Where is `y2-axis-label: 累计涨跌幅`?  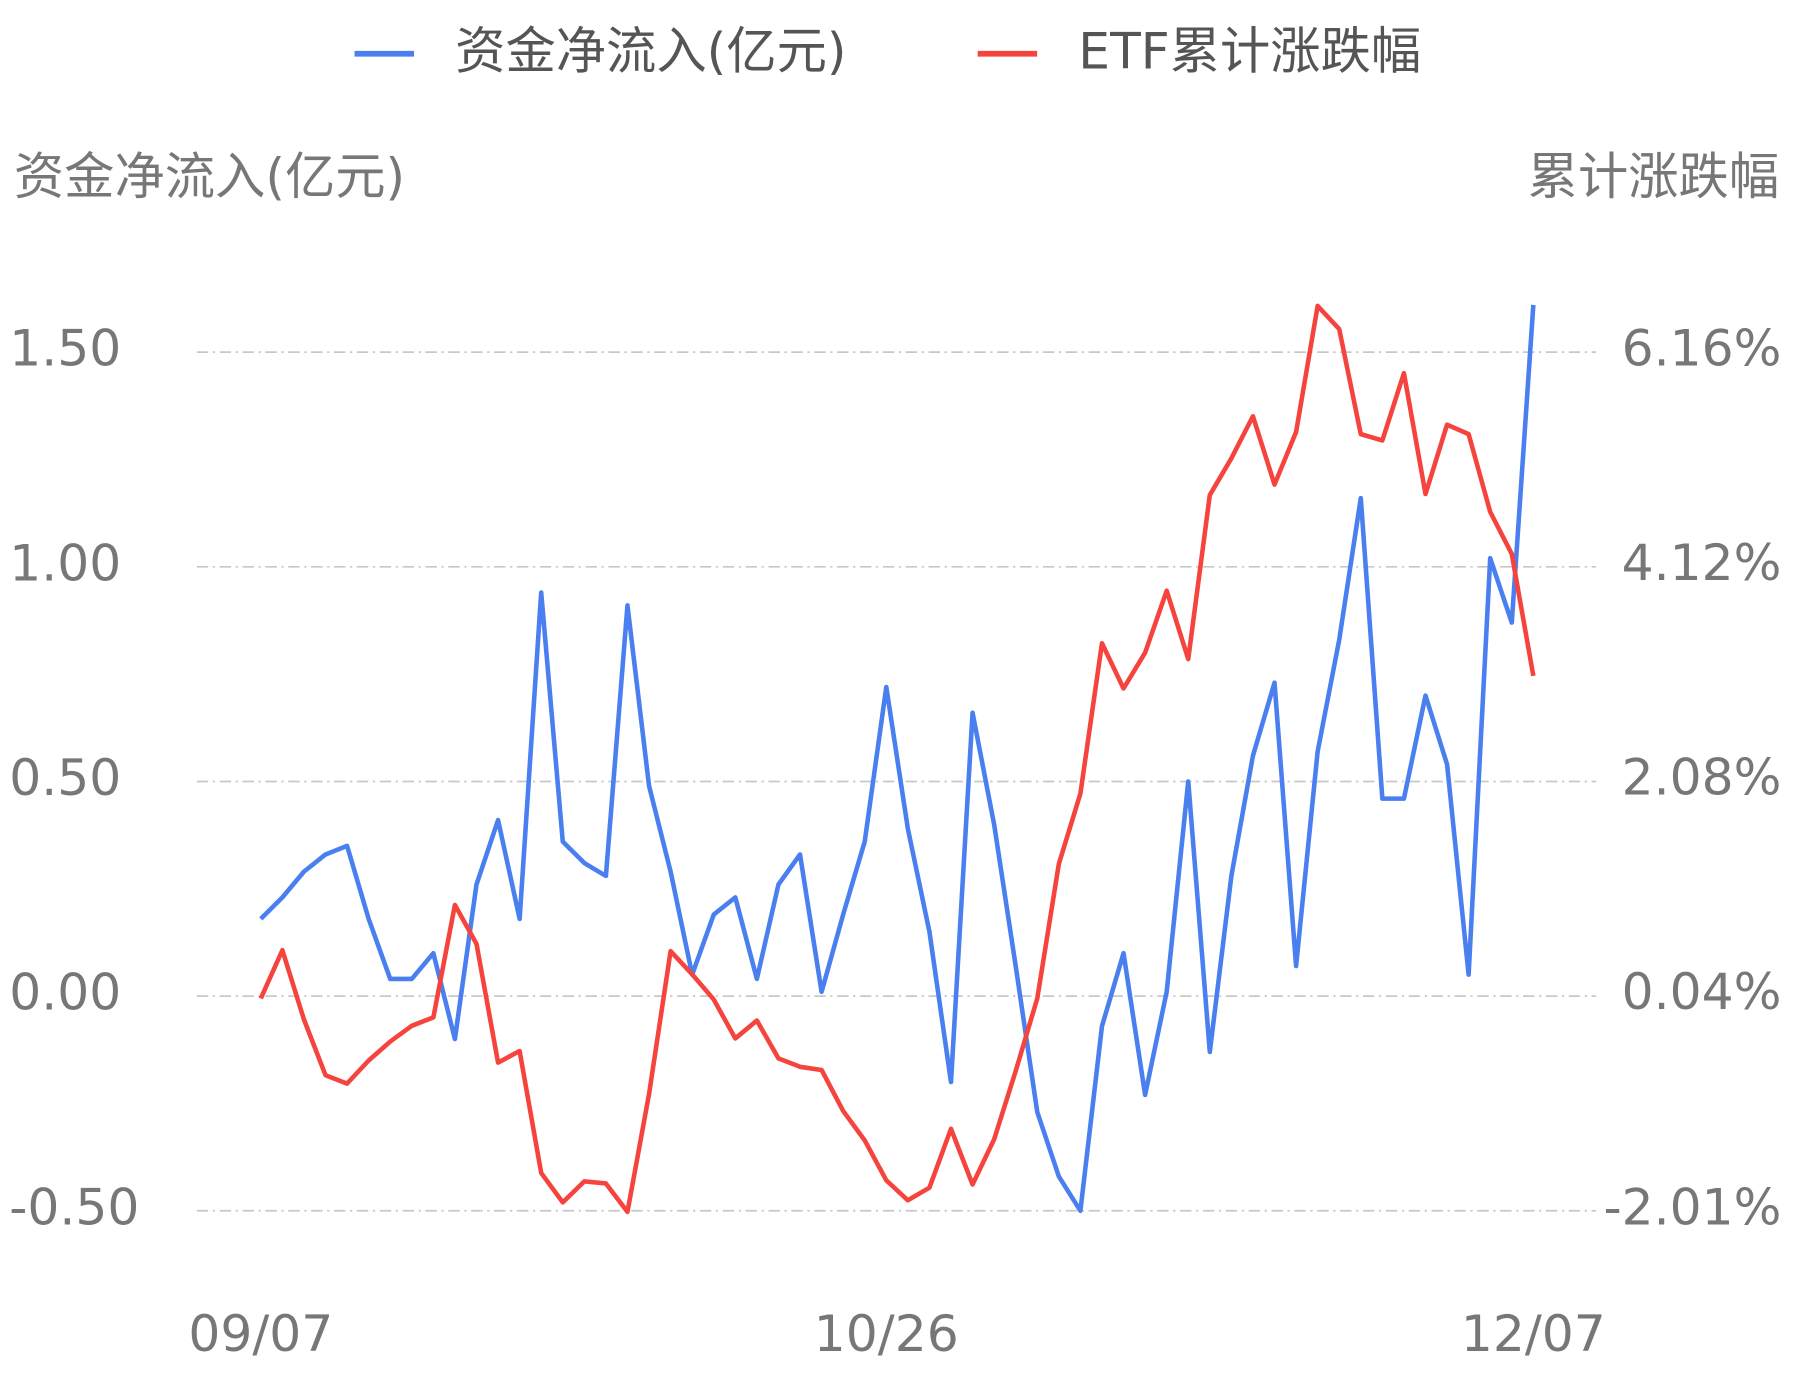
y2-axis-label: 累计涨跌幅 is located at coordinates (1653, 176).